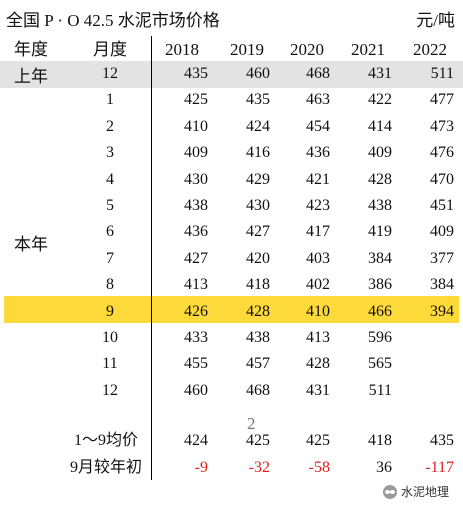  What do you see at coordinates (110, 205) in the screenshot?
I see `row-month: 5` at bounding box center [110, 205].